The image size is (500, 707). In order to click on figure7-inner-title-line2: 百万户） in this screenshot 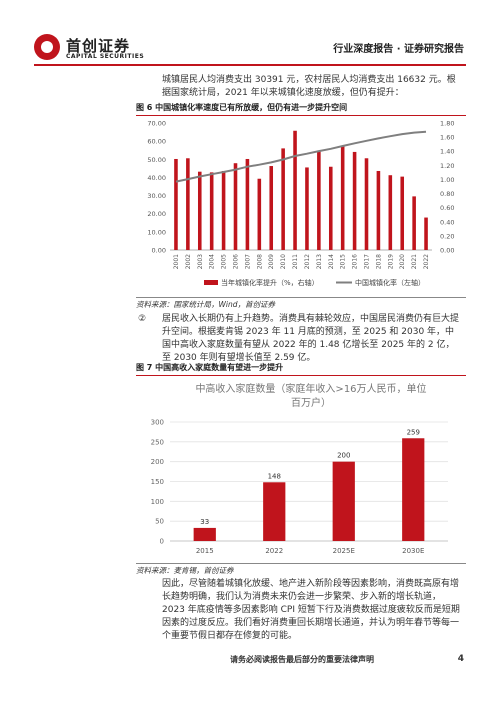, I will do `click(311, 402)`.